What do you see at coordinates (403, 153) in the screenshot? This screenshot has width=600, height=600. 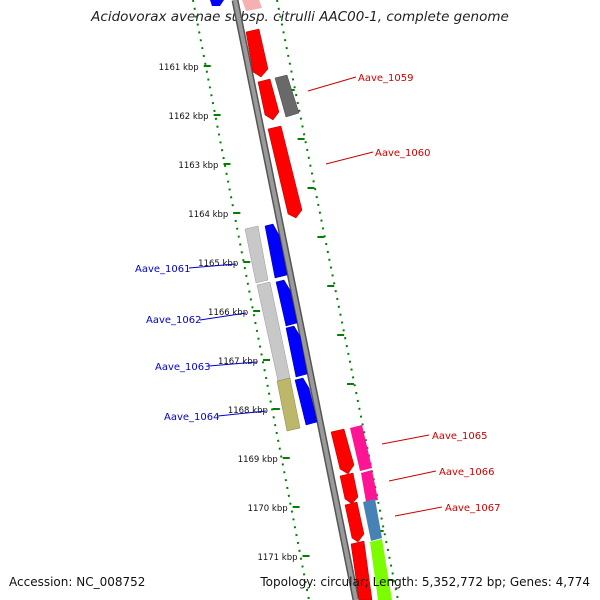 I see `gene-label-aave-1060: Aave_1060` at bounding box center [403, 153].